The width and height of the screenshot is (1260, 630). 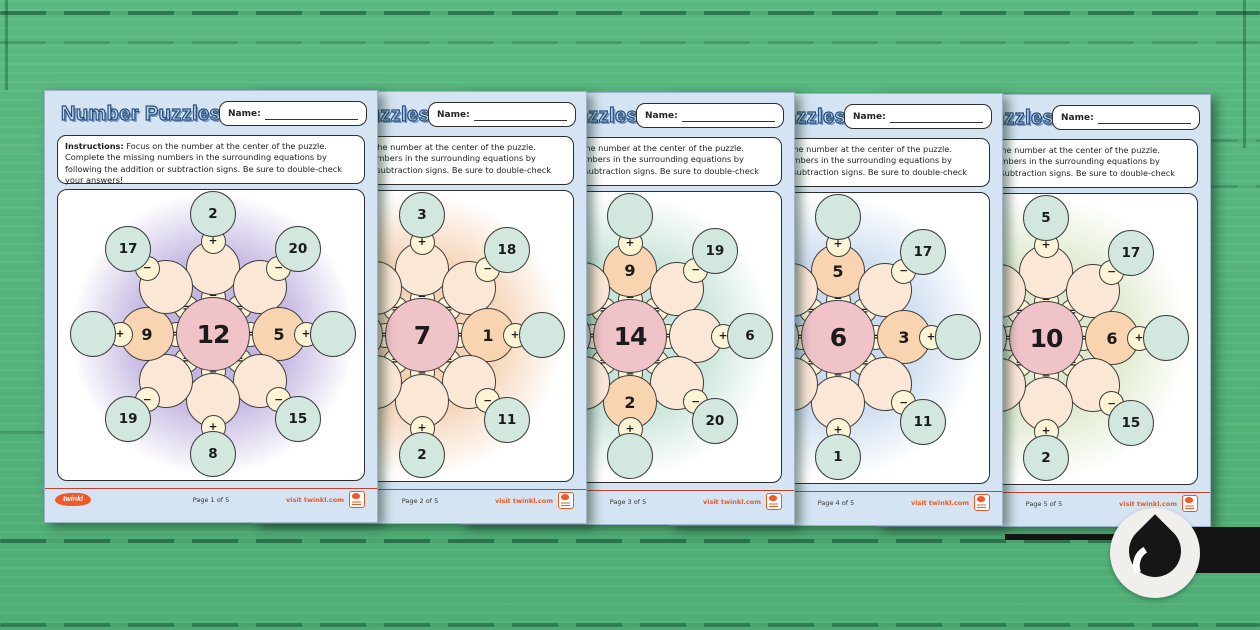 I want to click on puzzle-center-number: 6, so click(x=838, y=337).